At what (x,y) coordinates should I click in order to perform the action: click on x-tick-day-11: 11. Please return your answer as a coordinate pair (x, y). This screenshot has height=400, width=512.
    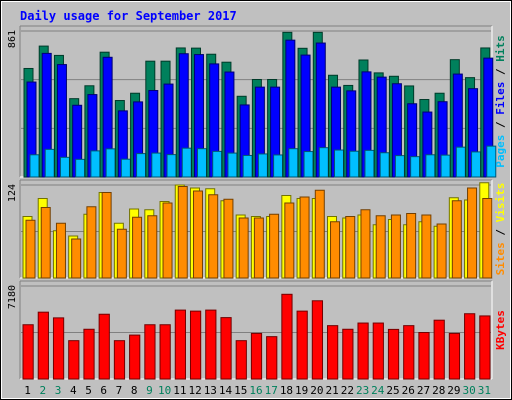
    Looking at the image, I should click on (179, 390).